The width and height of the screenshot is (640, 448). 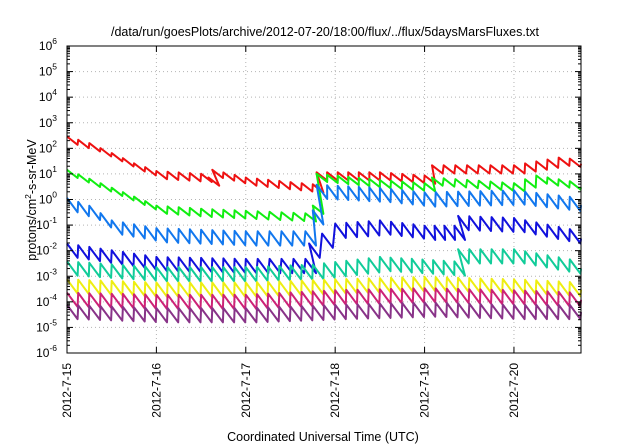 I want to click on y-tick-label: 10⁴, so click(x=48, y=95).